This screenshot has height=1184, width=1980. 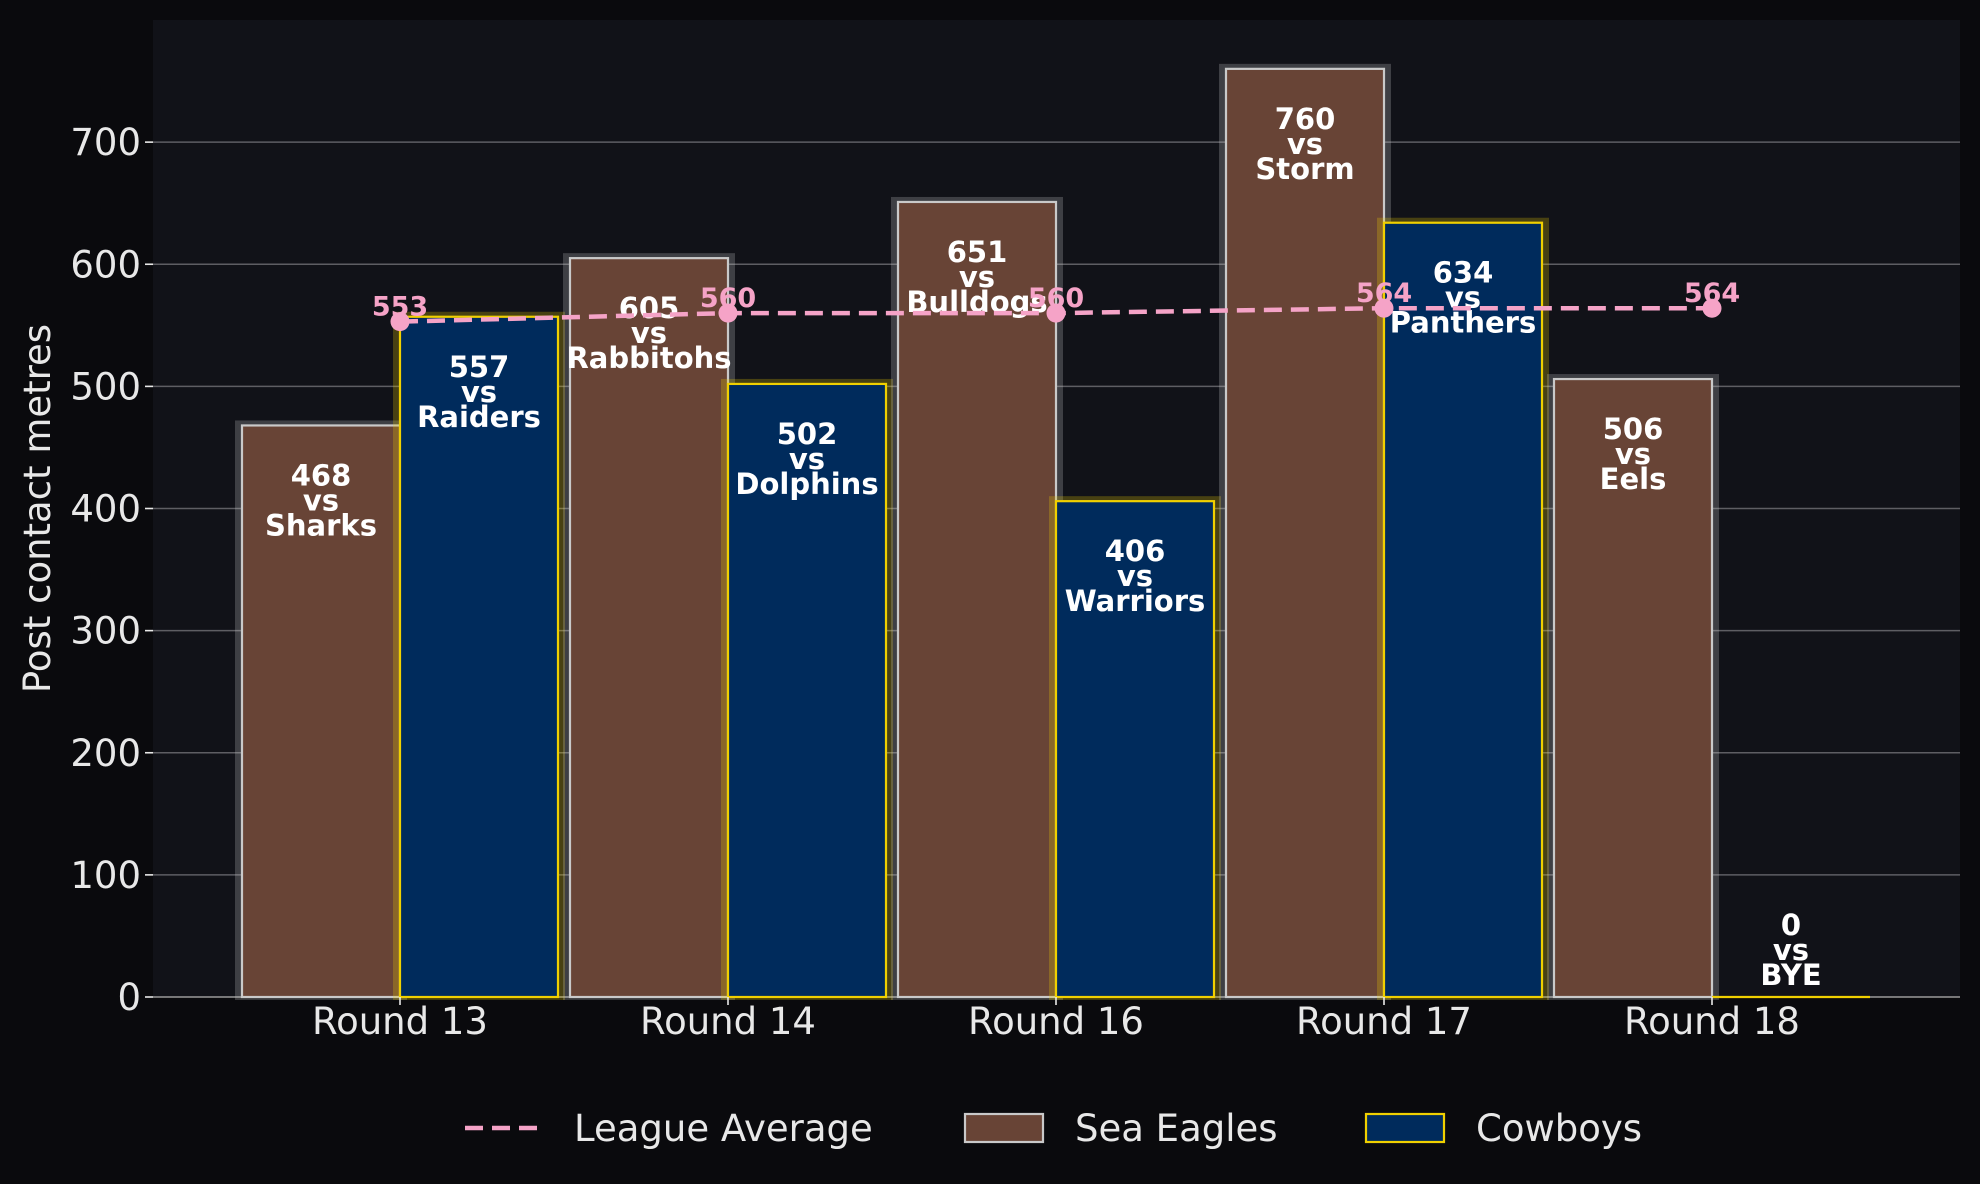 What do you see at coordinates (1790, 975) in the screenshot?
I see `bar-label-text: BYE` at bounding box center [1790, 975].